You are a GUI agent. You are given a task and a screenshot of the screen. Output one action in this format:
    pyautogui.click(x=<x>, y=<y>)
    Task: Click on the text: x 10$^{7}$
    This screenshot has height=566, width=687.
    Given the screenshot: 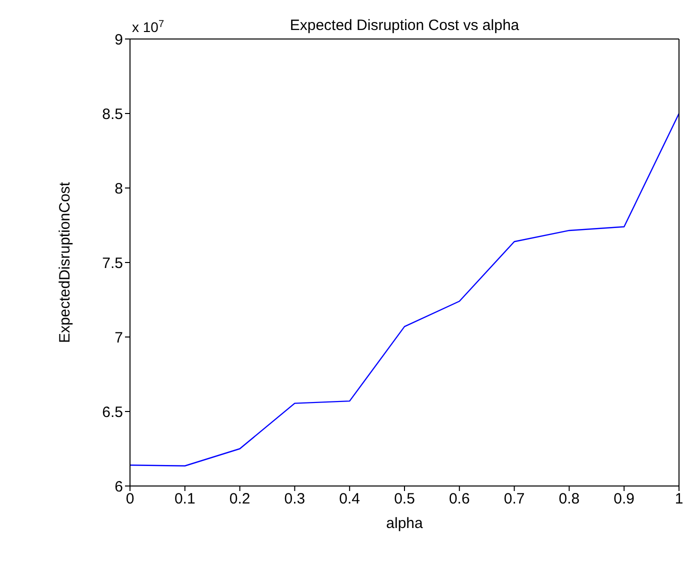 What is the action you would take?
    pyautogui.click(x=148, y=26)
    